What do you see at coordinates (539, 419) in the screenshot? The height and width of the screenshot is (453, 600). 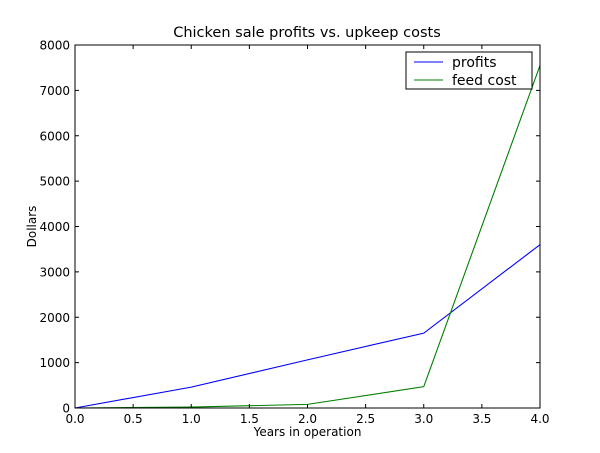 I see `x-tick-label: 4.0` at bounding box center [539, 419].